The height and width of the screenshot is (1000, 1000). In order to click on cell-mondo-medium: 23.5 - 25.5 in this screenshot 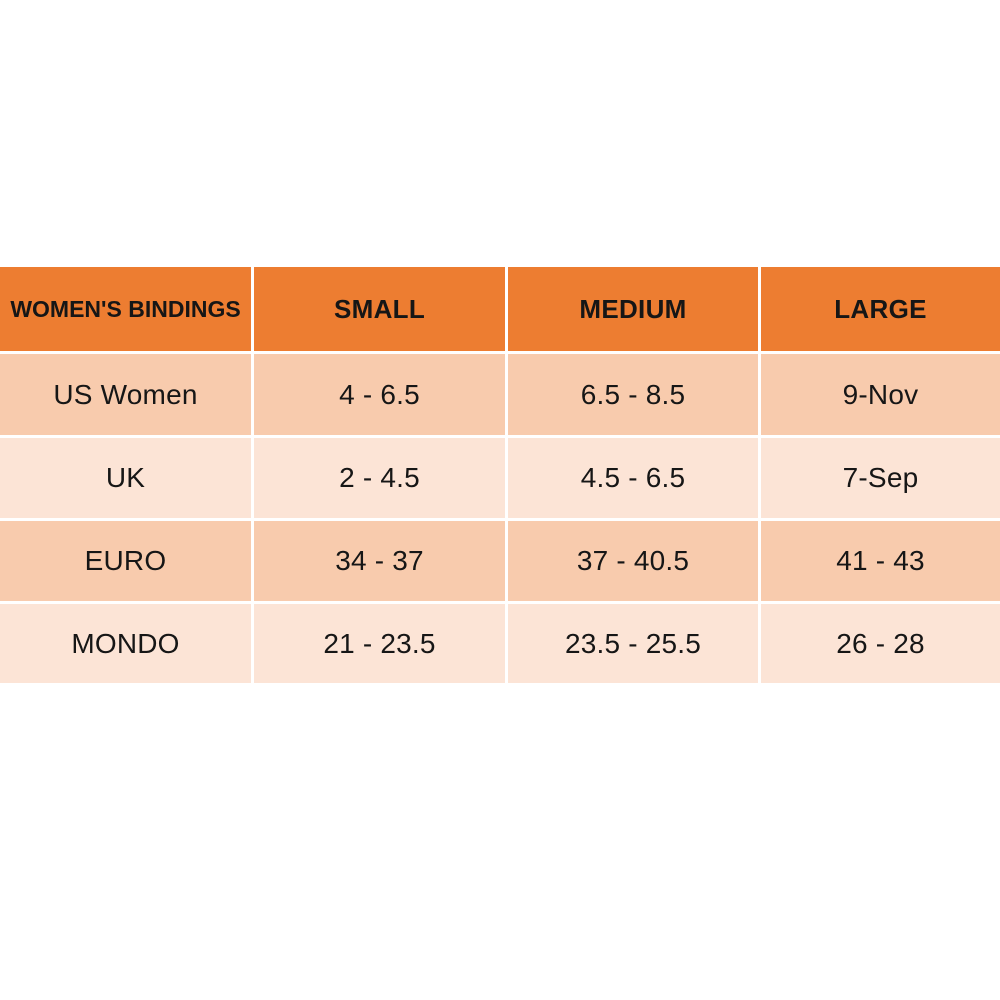, I will do `click(633, 643)`.